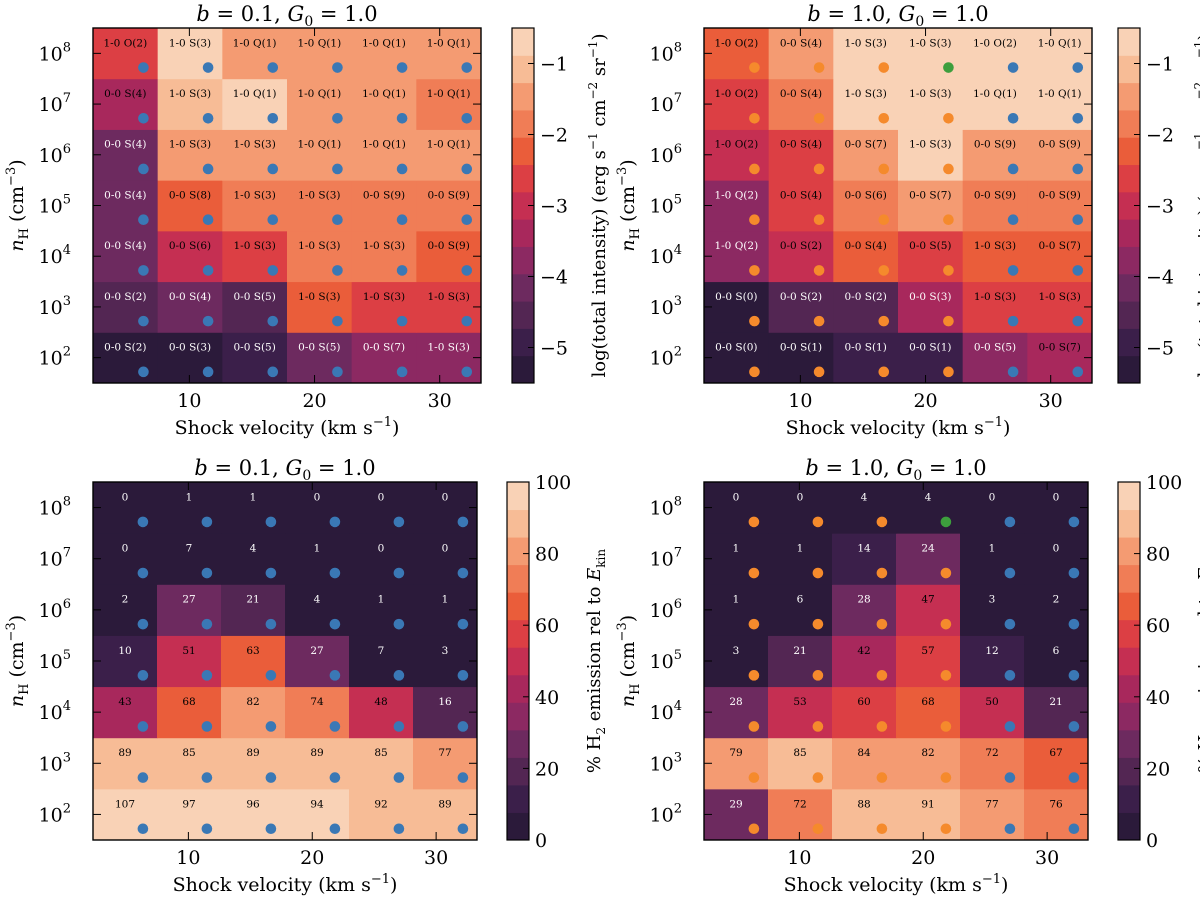 This screenshot has width=1200, height=899. Describe the element at coordinates (296, 14) in the screenshot. I see `label-part: G` at that location.